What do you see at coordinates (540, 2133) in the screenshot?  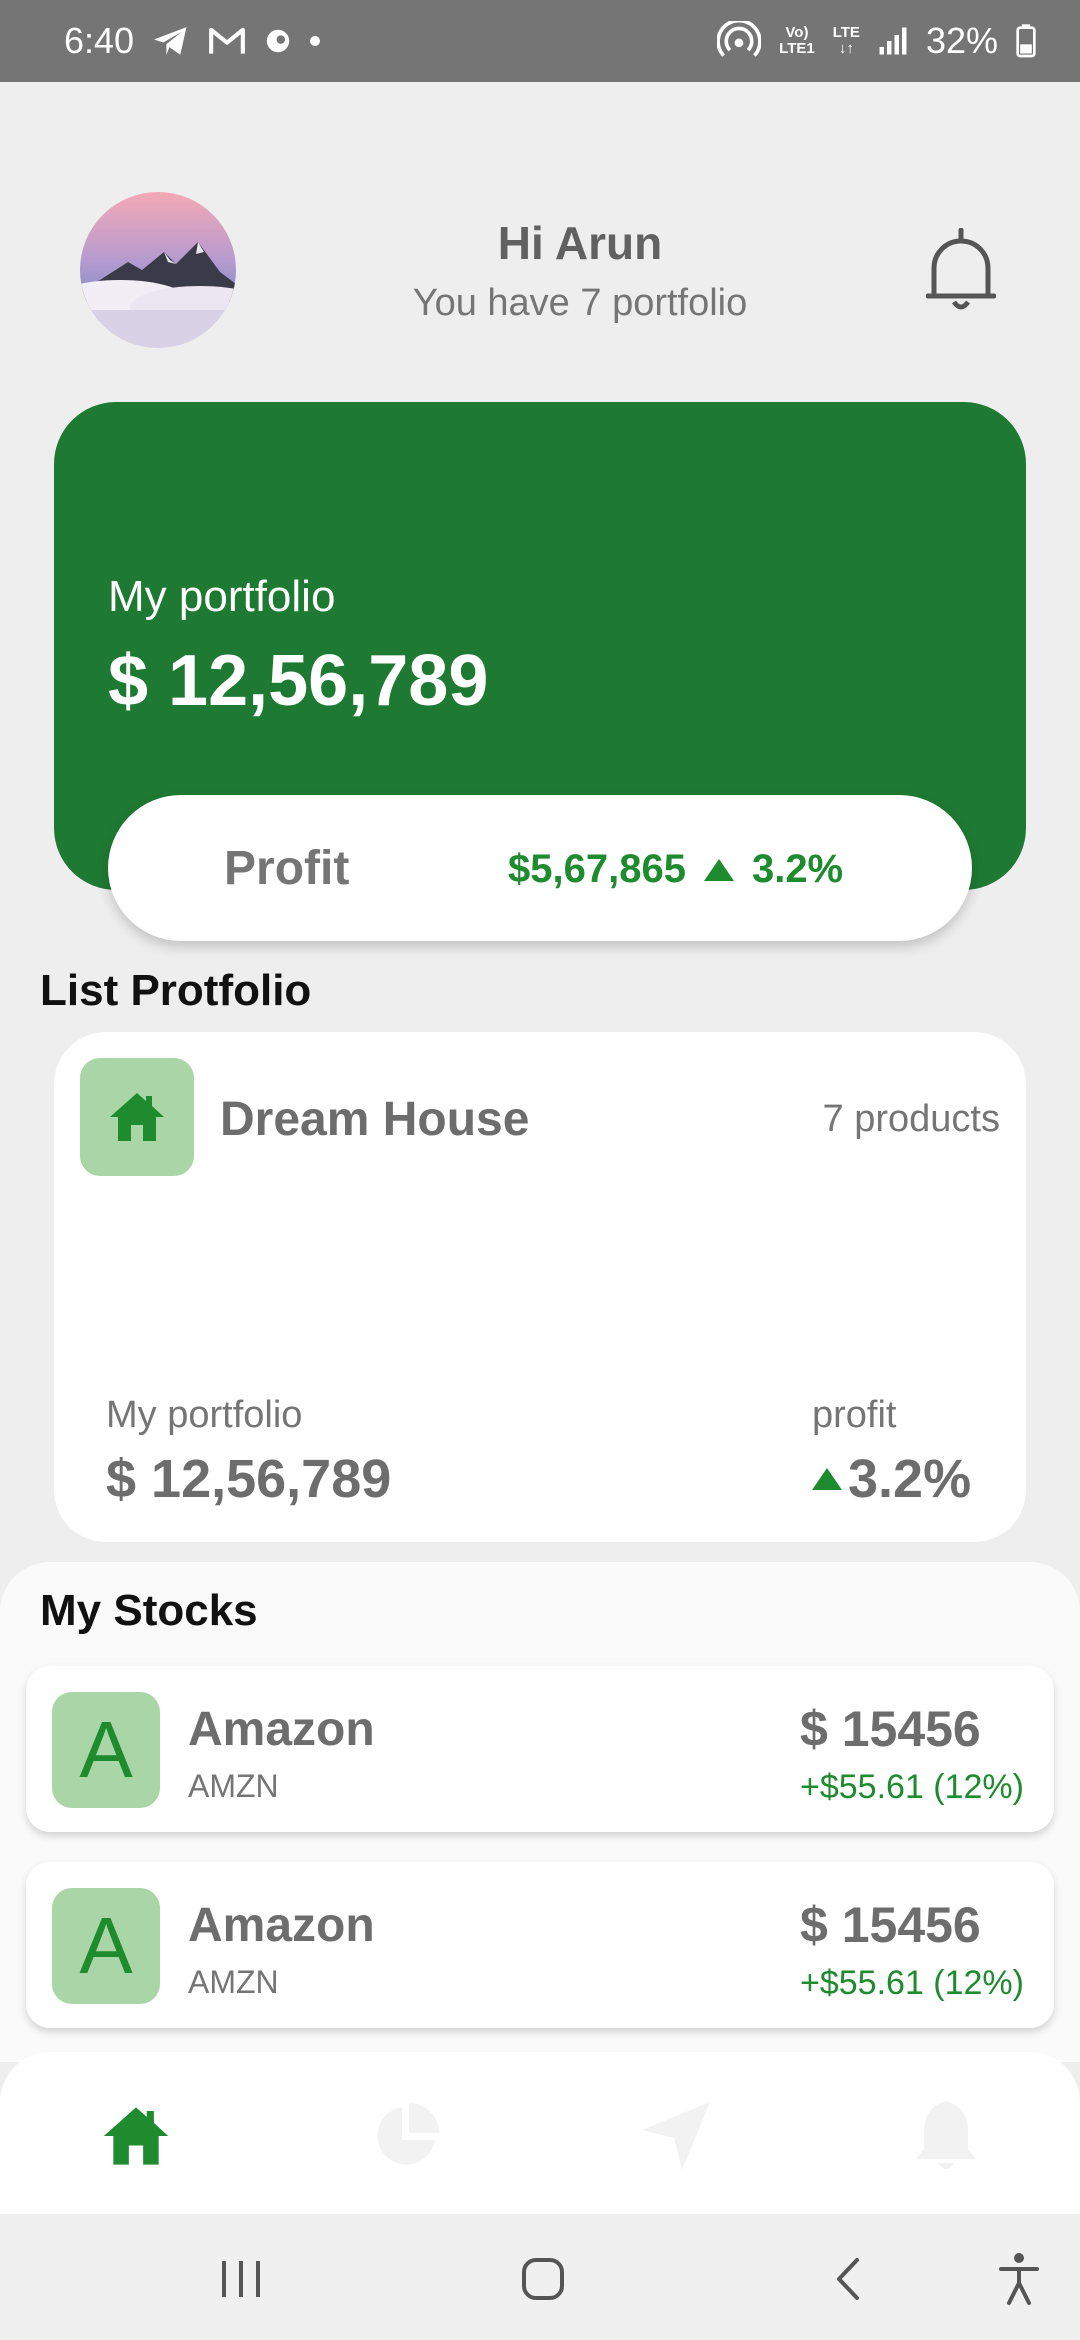 I see `bottom-nav` at bounding box center [540, 2133].